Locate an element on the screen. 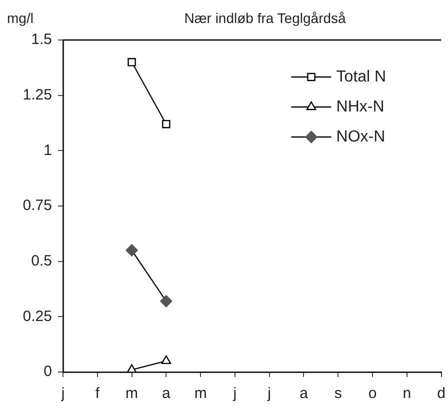  legend-label: NHx-N is located at coordinates (360, 107).